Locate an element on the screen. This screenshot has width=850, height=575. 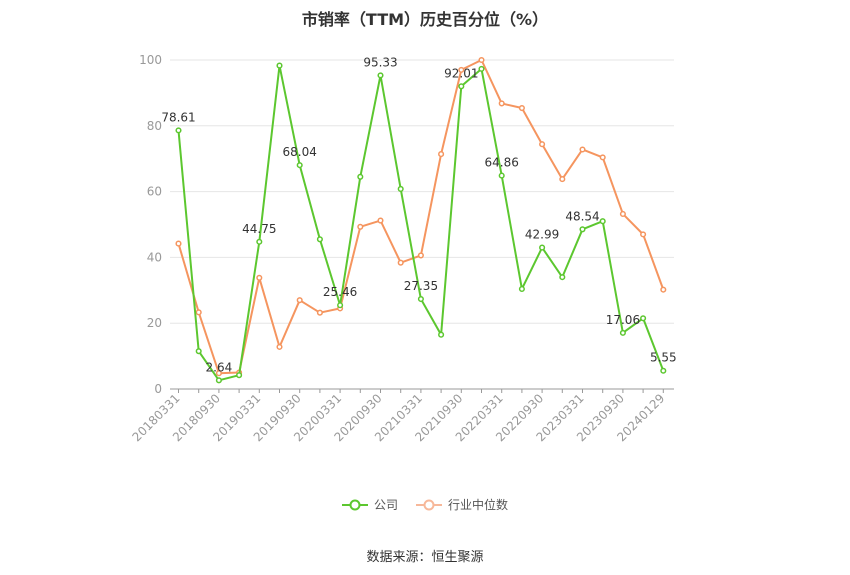
source-note: 数据来源：恒生聚源 is located at coordinates (425, 557).